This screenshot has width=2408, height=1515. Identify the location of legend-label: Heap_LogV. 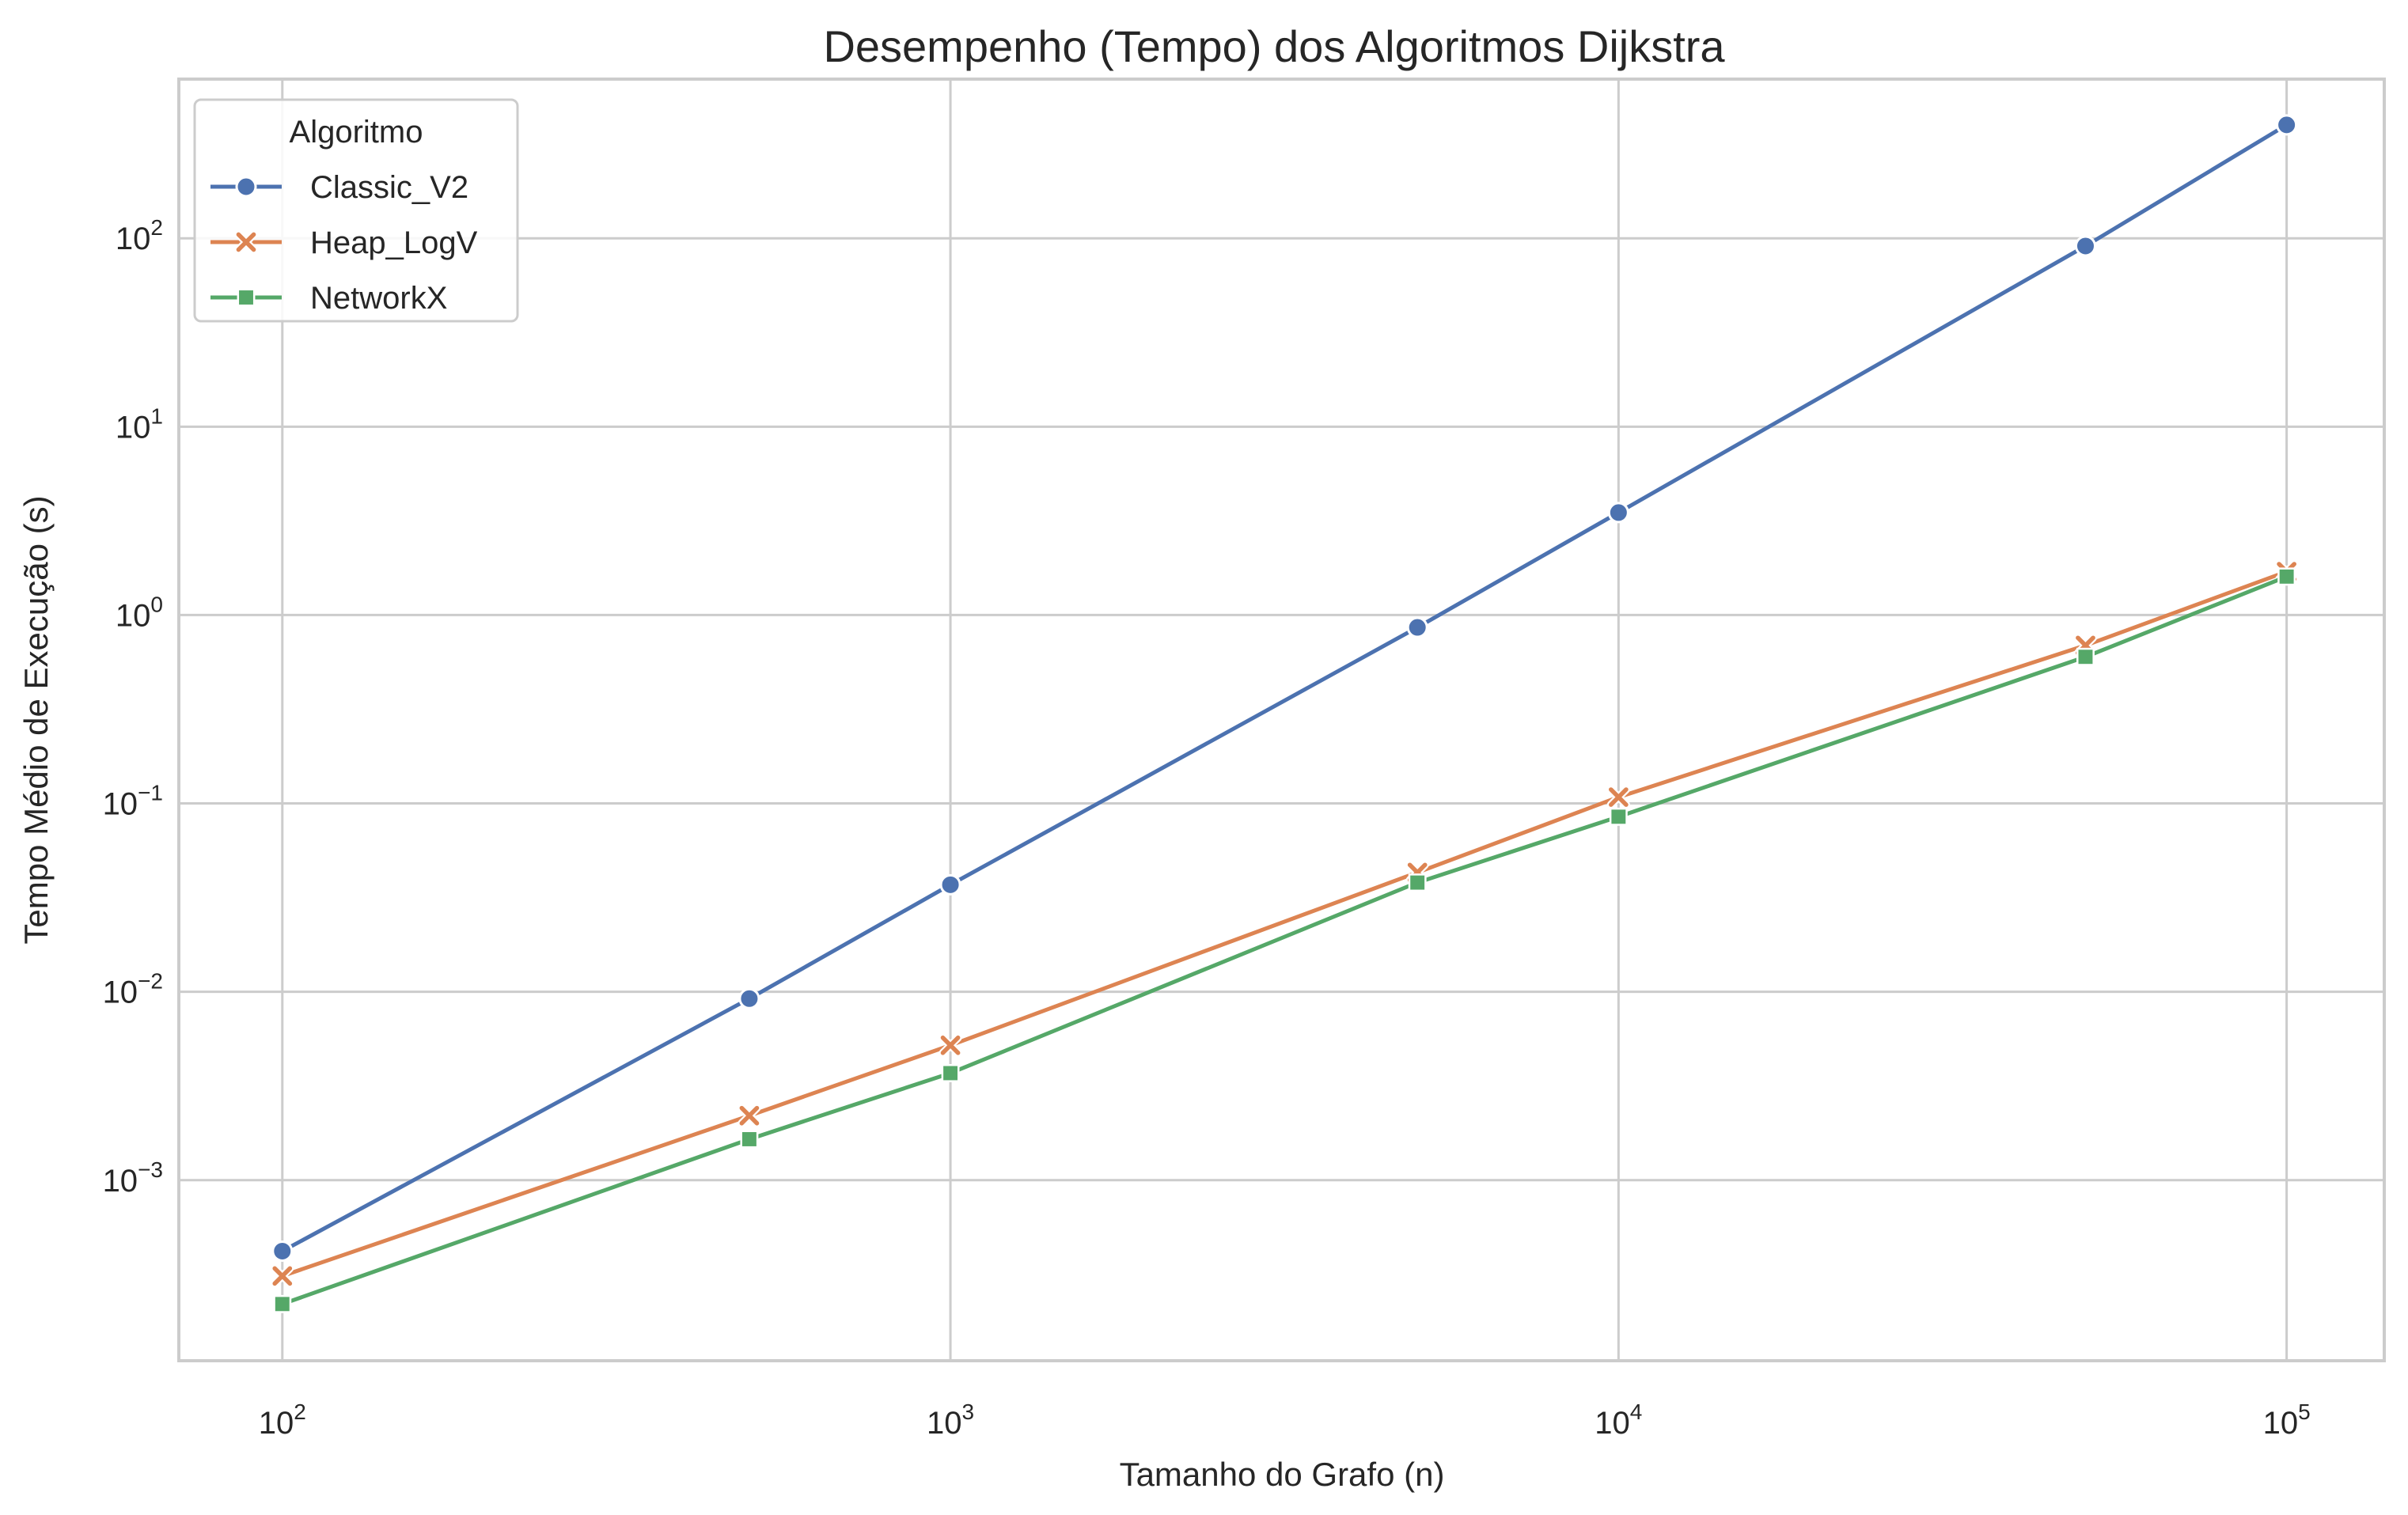
(394, 242).